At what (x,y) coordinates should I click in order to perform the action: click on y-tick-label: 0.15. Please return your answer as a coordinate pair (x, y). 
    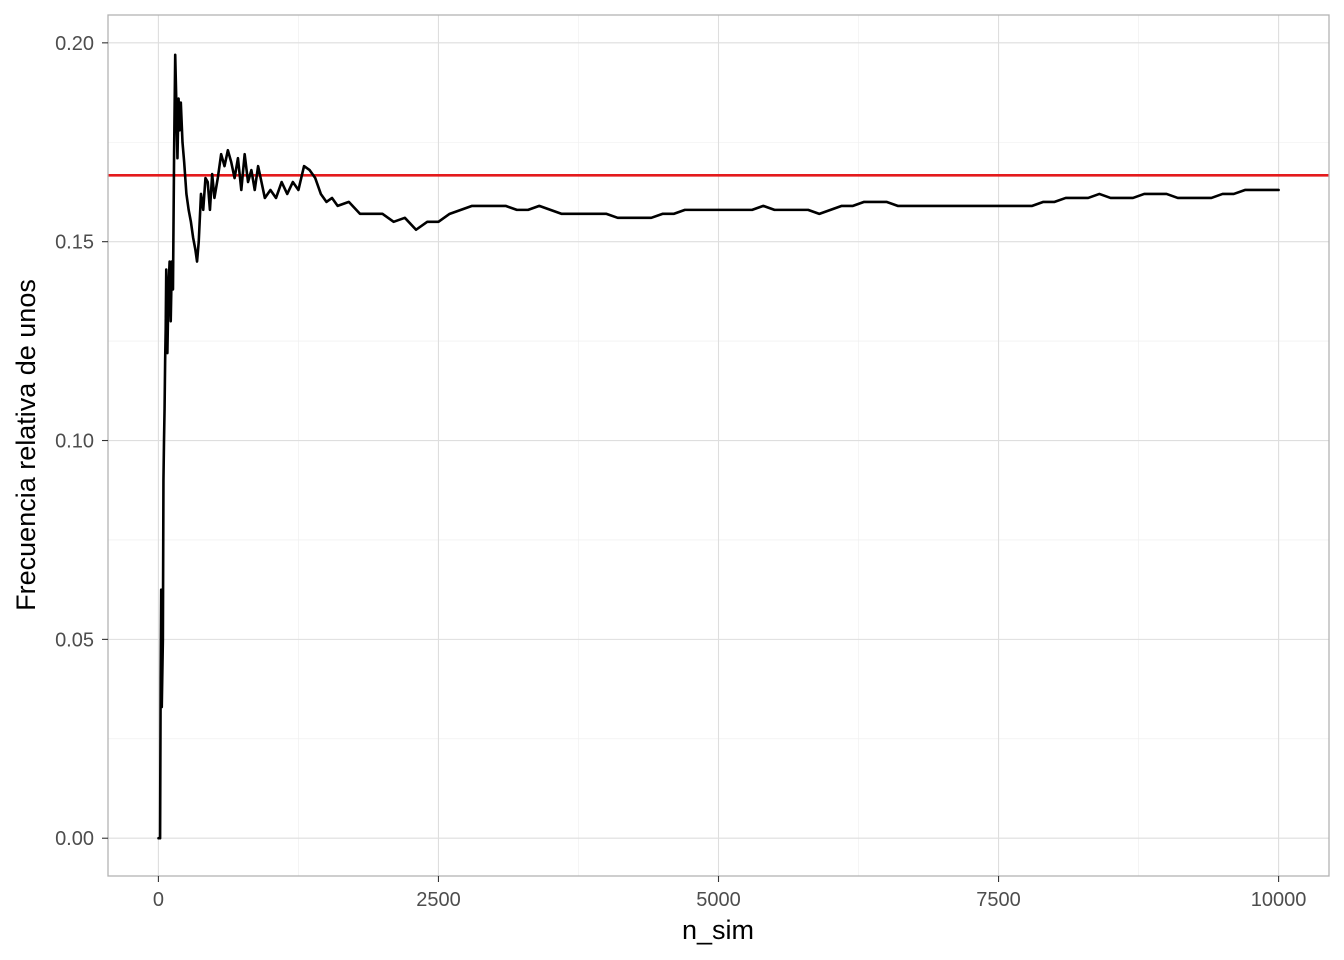
    Looking at the image, I should click on (74, 243).